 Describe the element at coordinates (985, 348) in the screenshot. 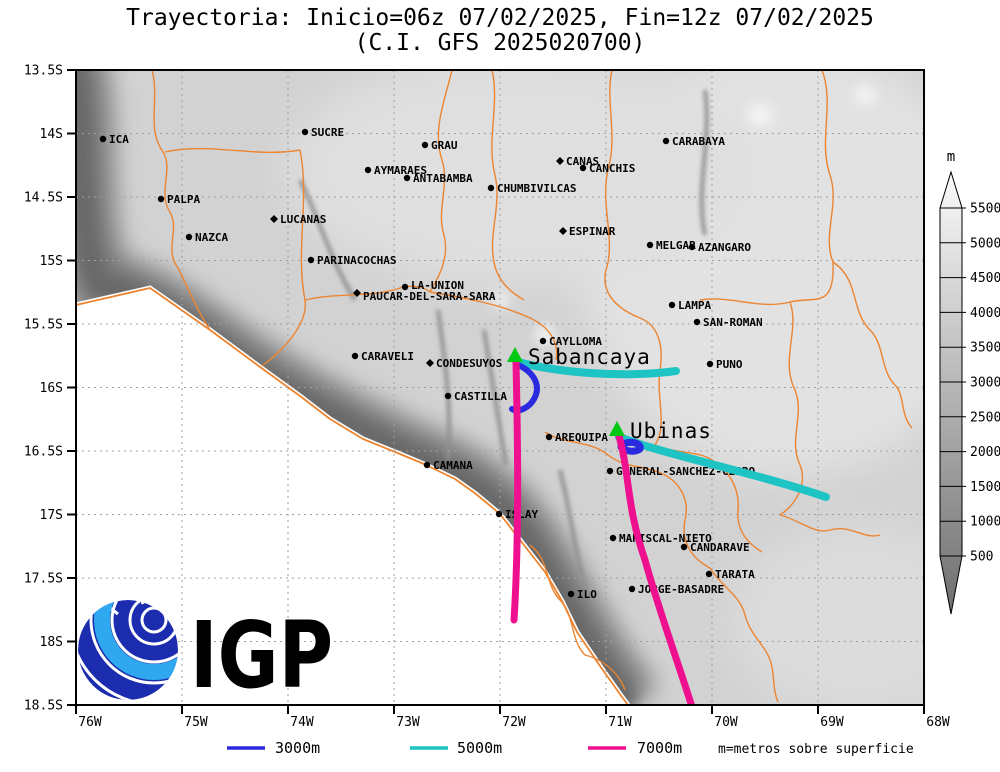

I see `colorbar-tick-label: 3500` at that location.